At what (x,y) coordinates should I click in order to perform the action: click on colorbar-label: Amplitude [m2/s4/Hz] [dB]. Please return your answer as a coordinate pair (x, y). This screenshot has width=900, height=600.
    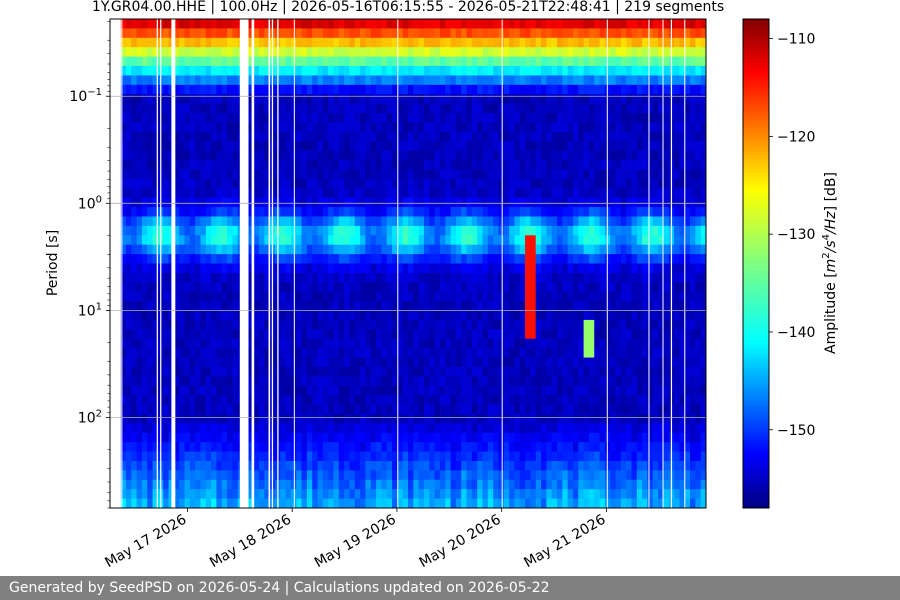
    Looking at the image, I should click on (830, 263).